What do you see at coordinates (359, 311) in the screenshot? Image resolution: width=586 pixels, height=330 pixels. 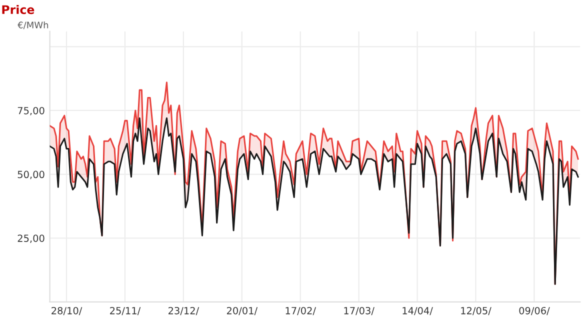 I see `x-tick-label: 17/03/` at bounding box center [359, 311].